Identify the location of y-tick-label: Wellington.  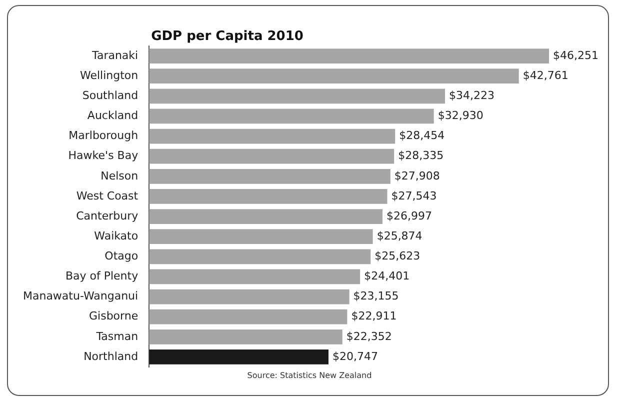
(109, 75).